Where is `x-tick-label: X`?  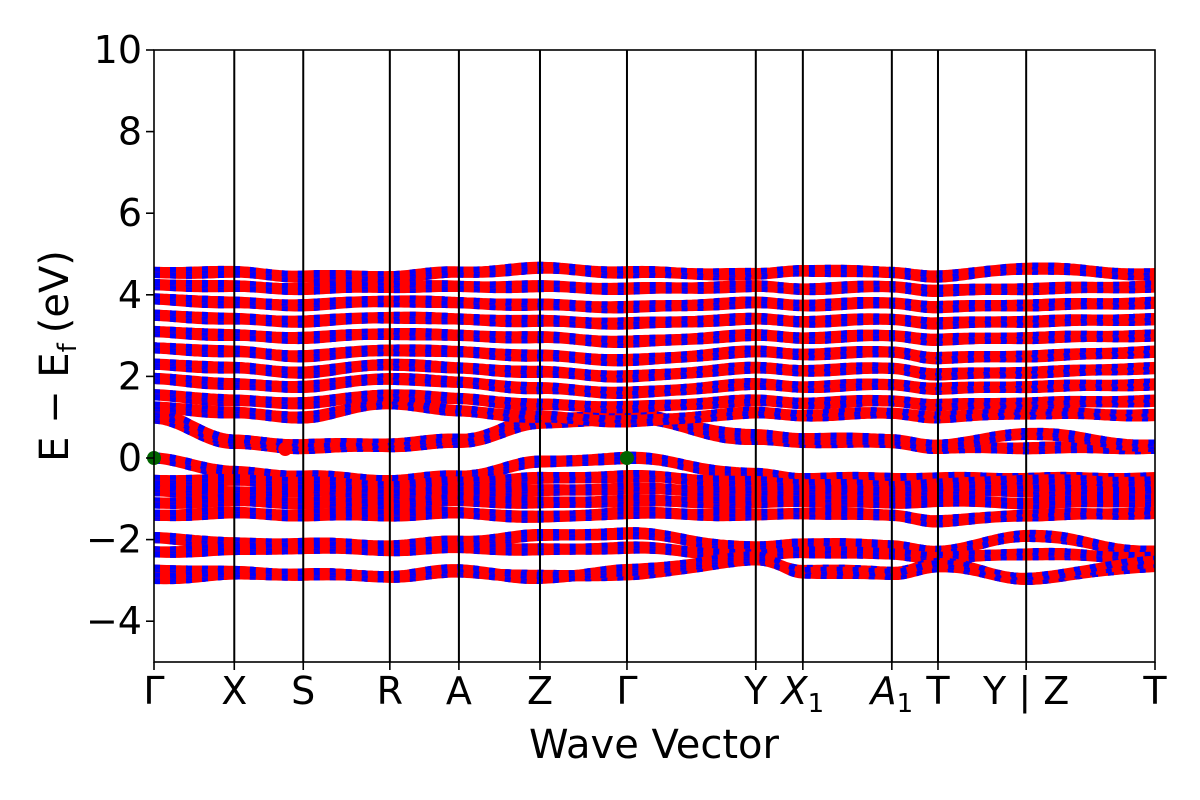
x-tick-label: X is located at coordinates (234, 691).